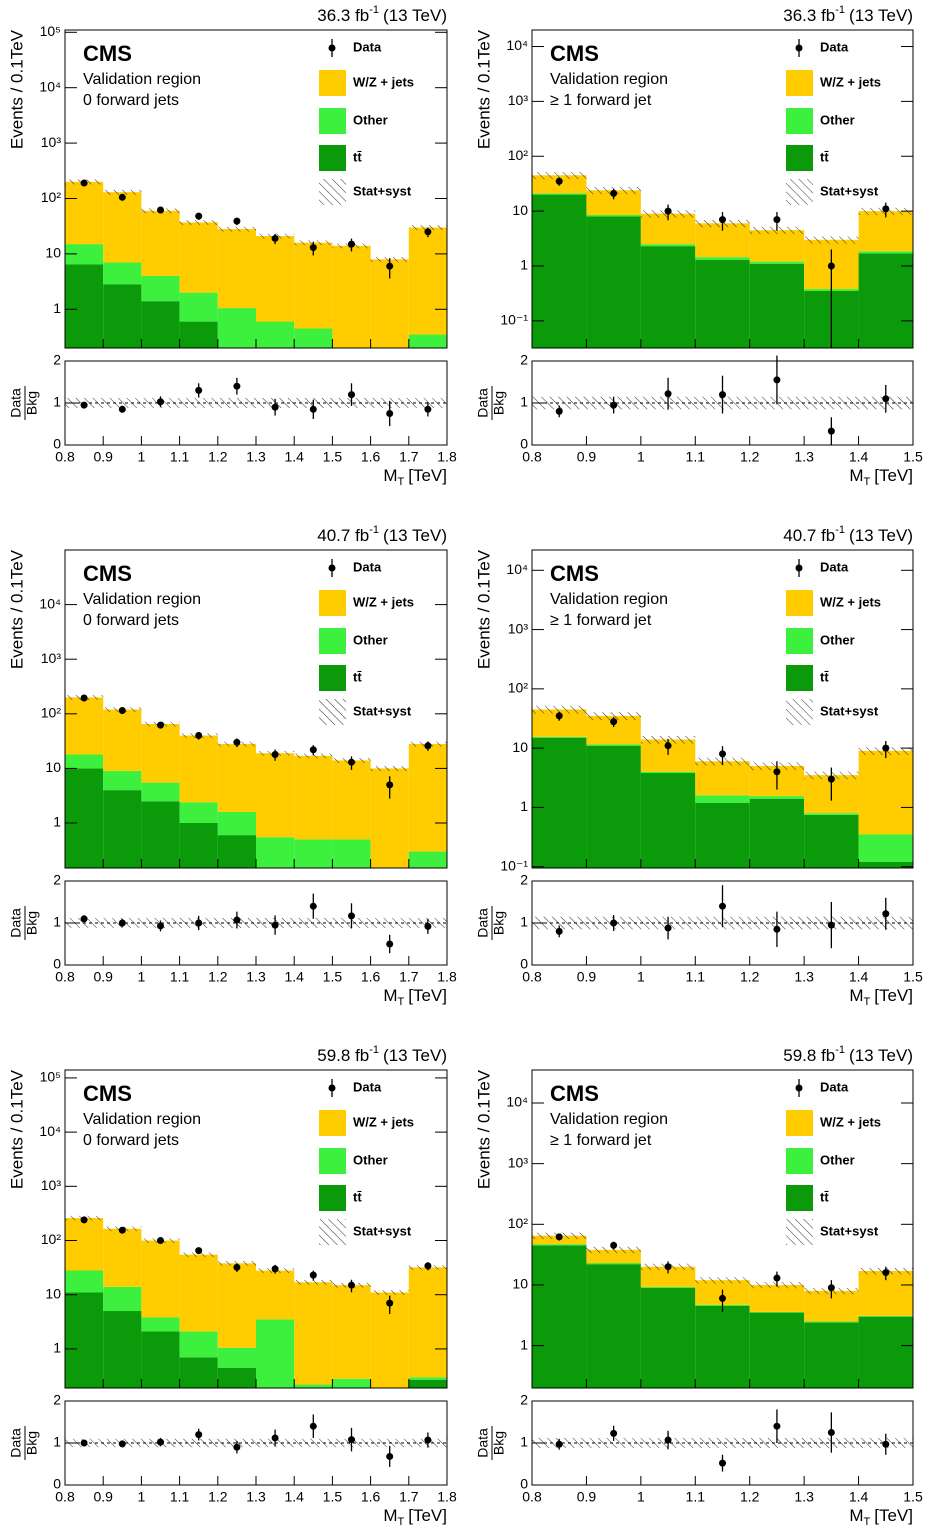 The width and height of the screenshot is (927, 1533). Describe the element at coordinates (383, 81) in the screenshot. I see `legend-label: W/Z + jets` at that location.